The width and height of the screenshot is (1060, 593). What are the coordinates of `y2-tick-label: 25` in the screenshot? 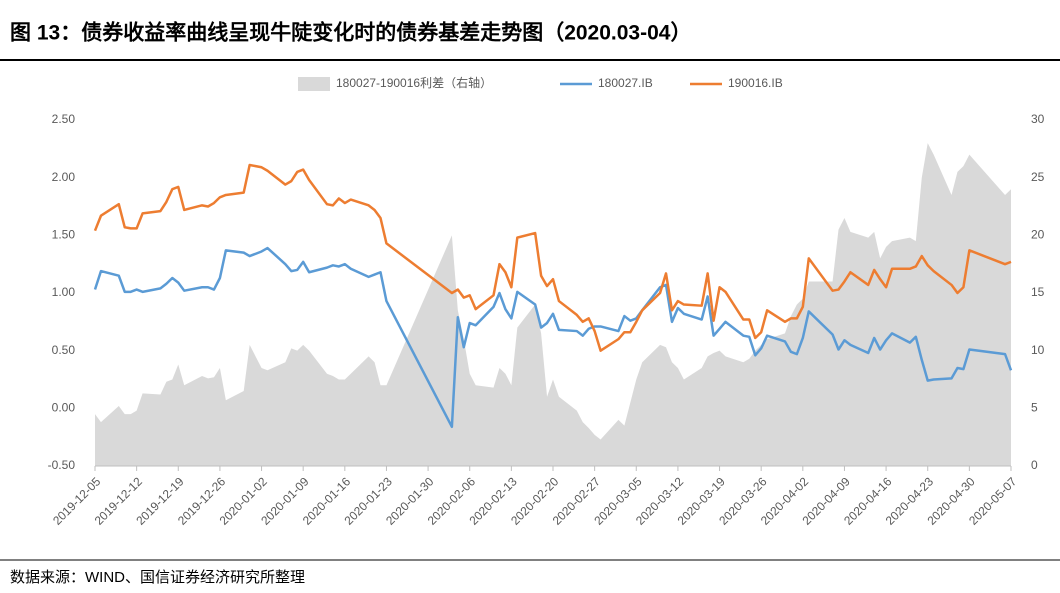 It's located at (1038, 177).